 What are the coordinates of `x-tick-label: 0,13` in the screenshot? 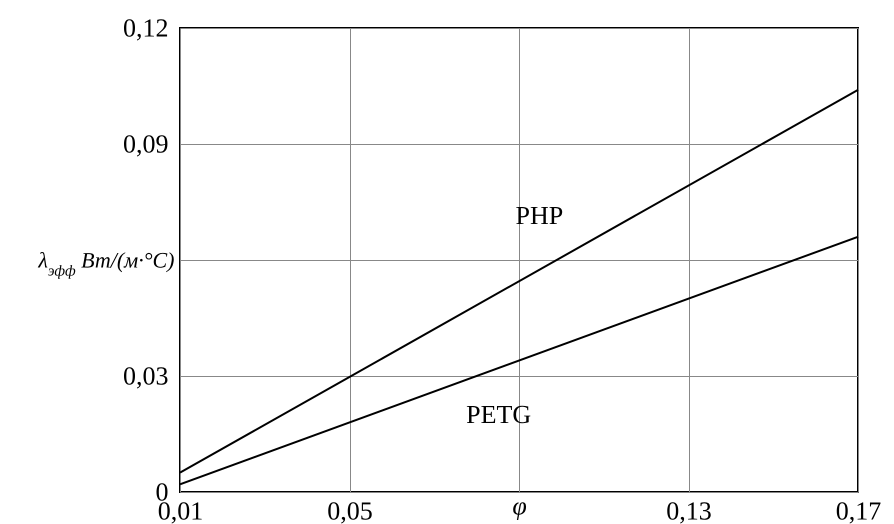 It's located at (689, 510).